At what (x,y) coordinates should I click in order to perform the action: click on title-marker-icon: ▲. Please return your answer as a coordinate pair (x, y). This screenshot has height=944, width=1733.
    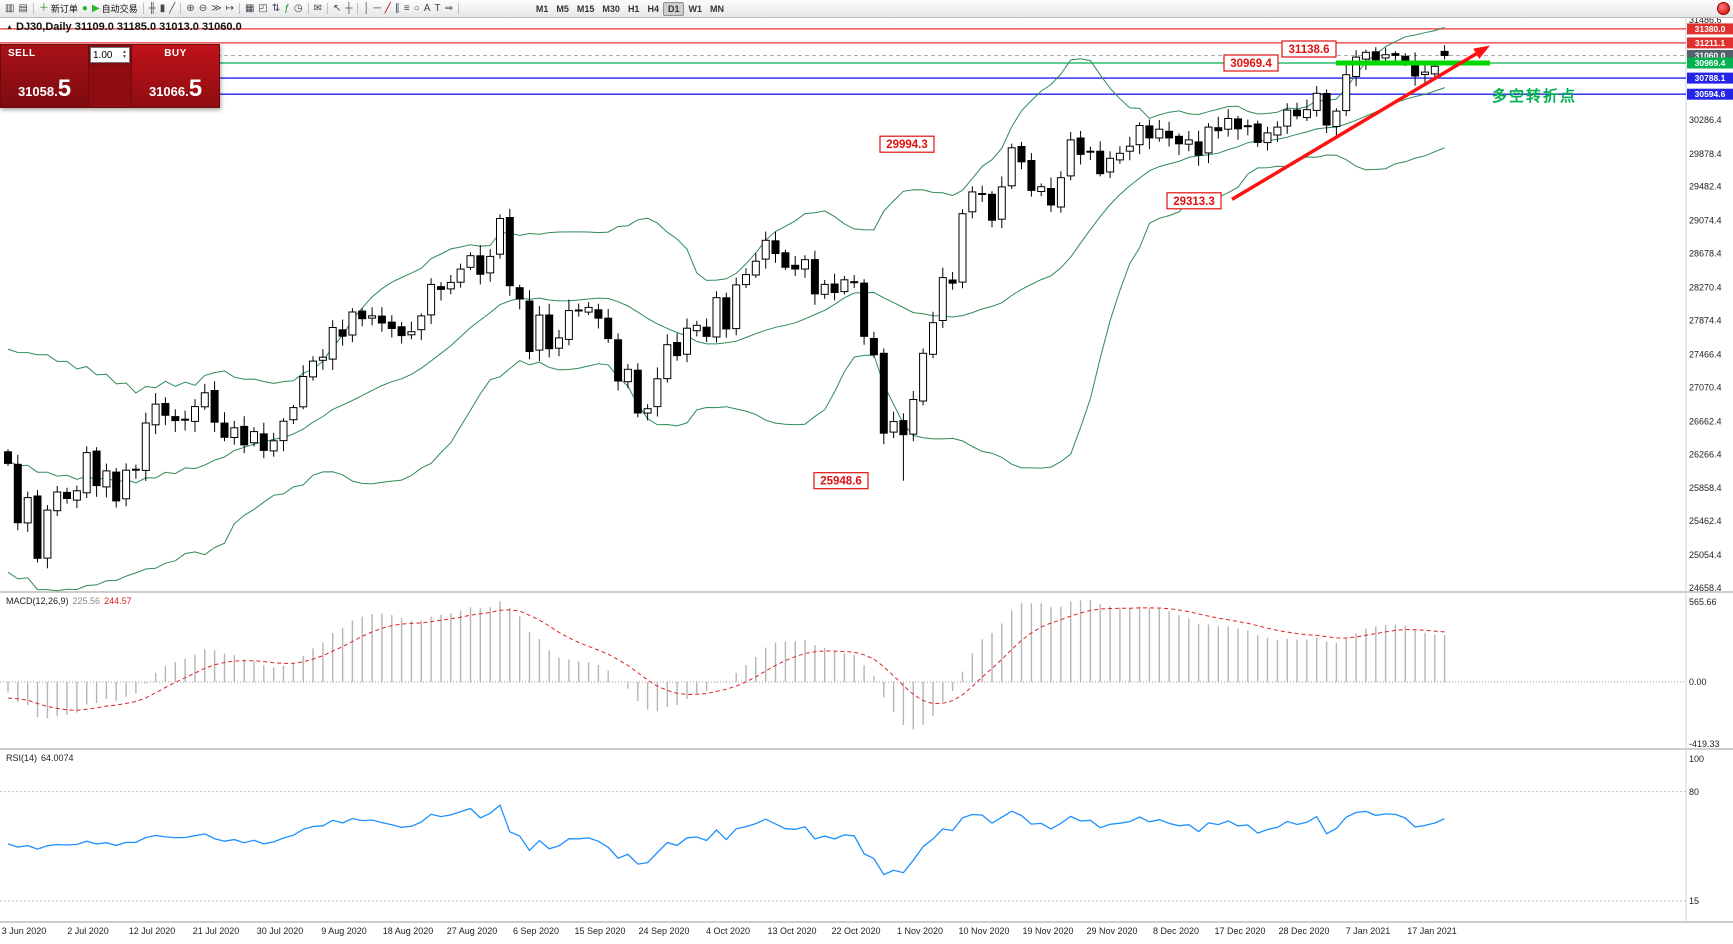
    Looking at the image, I should click on (9, 27).